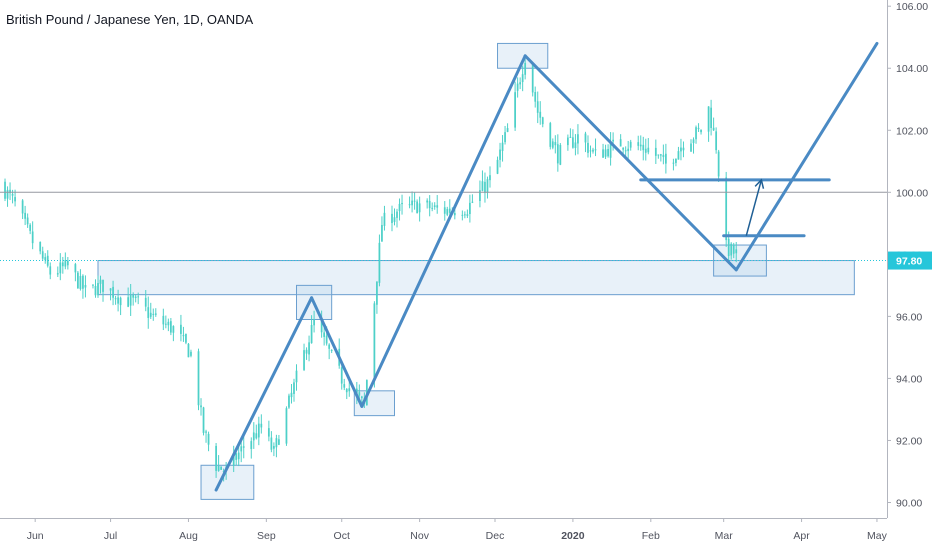 This screenshot has width=932, height=550. What do you see at coordinates (909, 441) in the screenshot?
I see `price-tick-label: 92.00` at bounding box center [909, 441].